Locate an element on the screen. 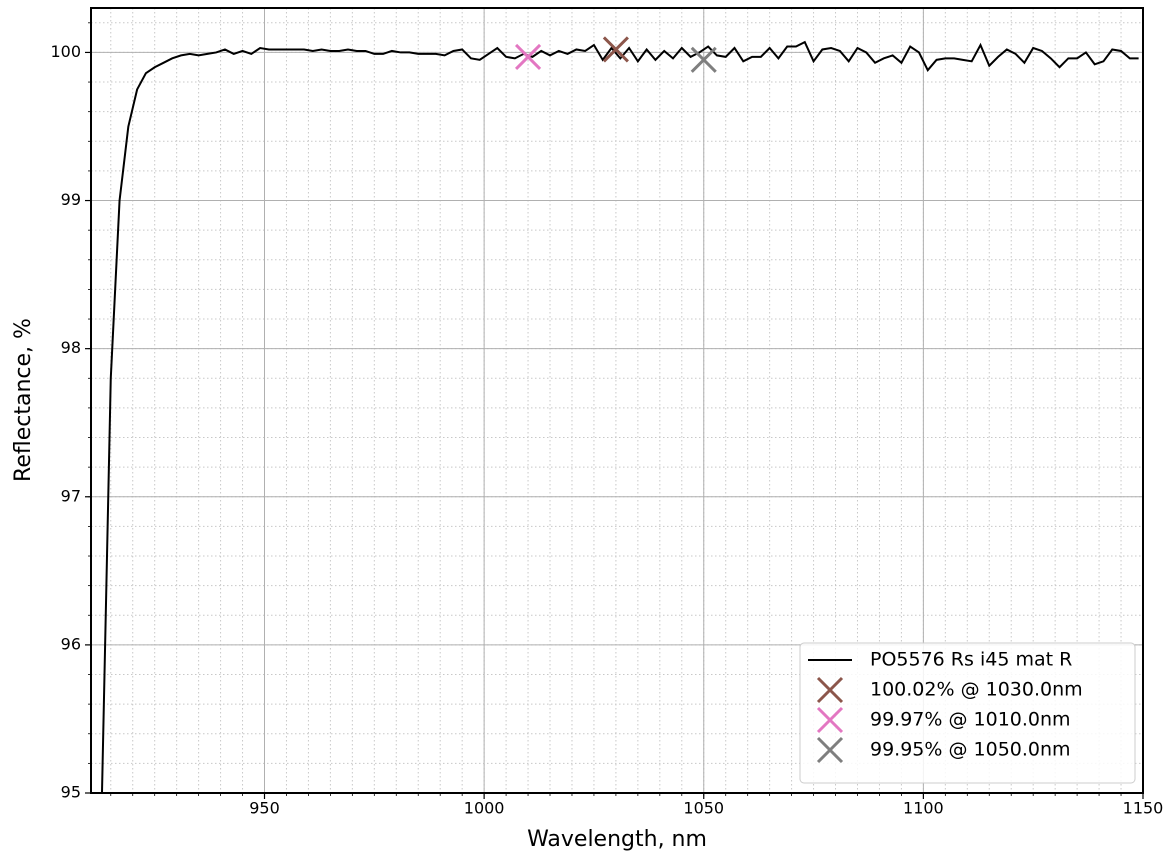  y-tick-label: 95 is located at coordinates (71, 792).